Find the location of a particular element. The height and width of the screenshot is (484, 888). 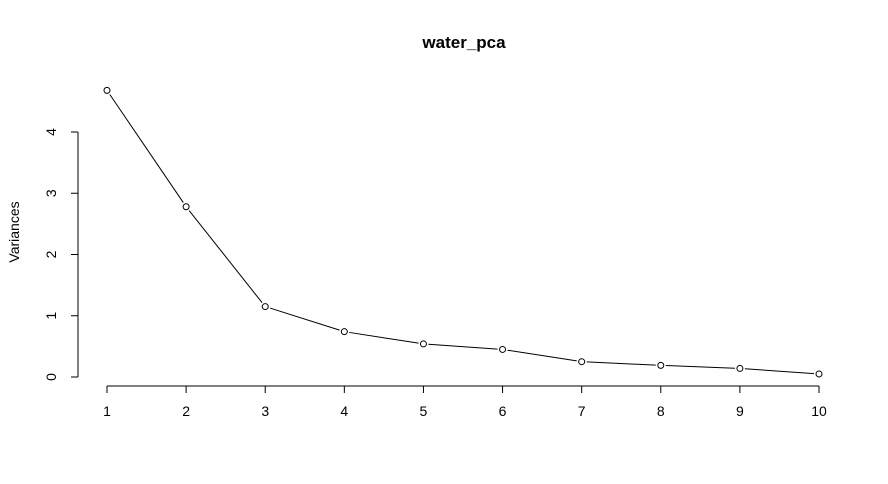

y-tick-label: 2 is located at coordinates (51, 254).